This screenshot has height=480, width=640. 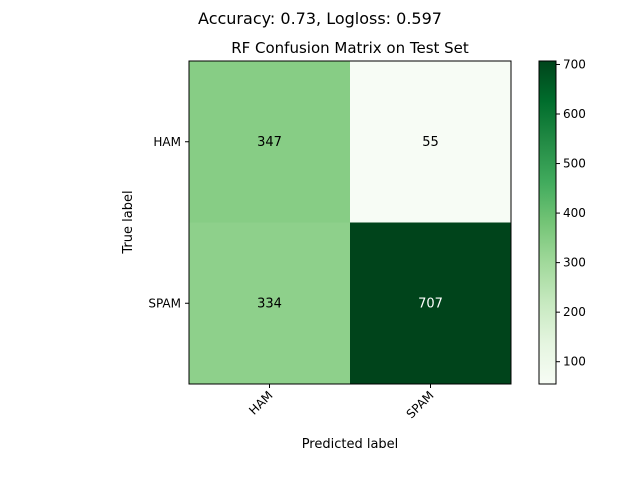 What do you see at coordinates (574, 362) in the screenshot?
I see `colorbar-tick-label: 100` at bounding box center [574, 362].